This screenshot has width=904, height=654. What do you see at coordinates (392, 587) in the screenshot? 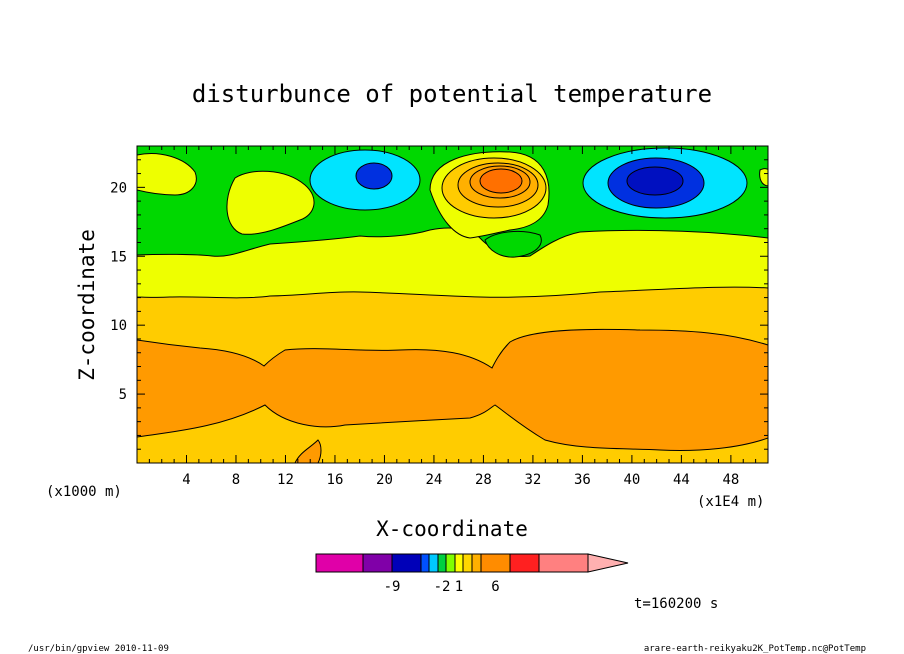
I see `colorbar-label: -9` at bounding box center [392, 587].